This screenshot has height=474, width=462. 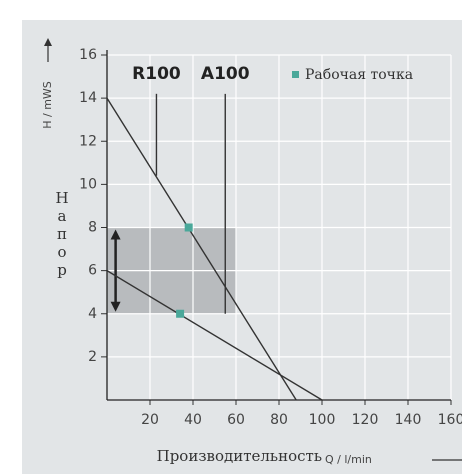 What do you see at coordinates (450, 420) in the screenshot?
I see `x-tick-label: 160` at bounding box center [450, 420].